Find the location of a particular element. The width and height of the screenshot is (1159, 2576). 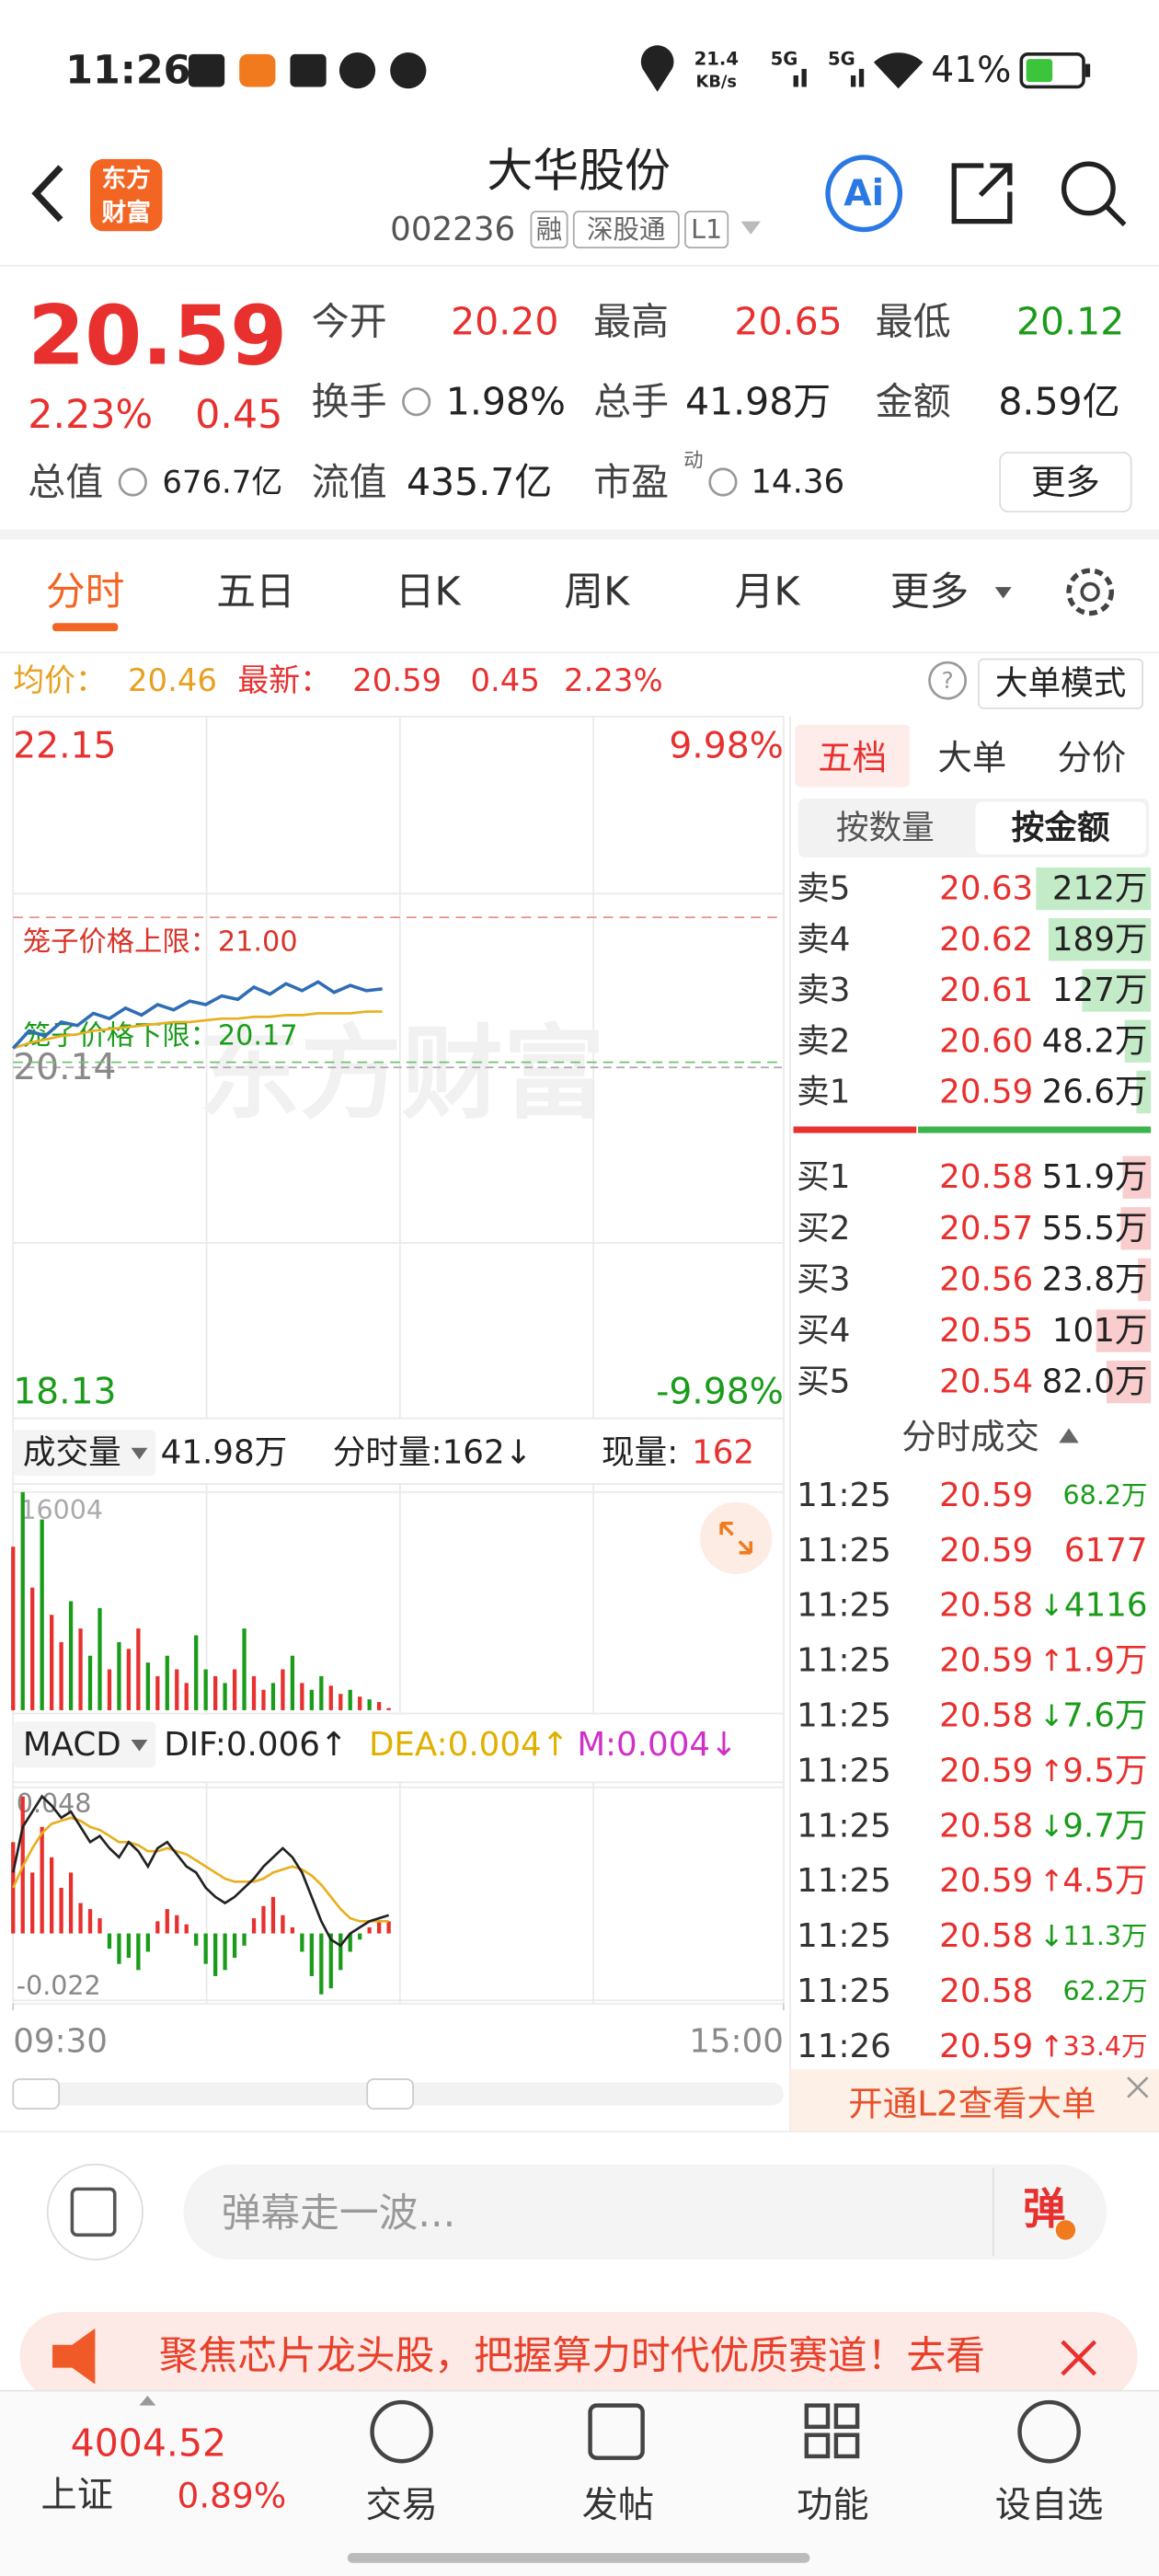

trade-volume: 9.5万 is located at coordinates (1104, 1770).